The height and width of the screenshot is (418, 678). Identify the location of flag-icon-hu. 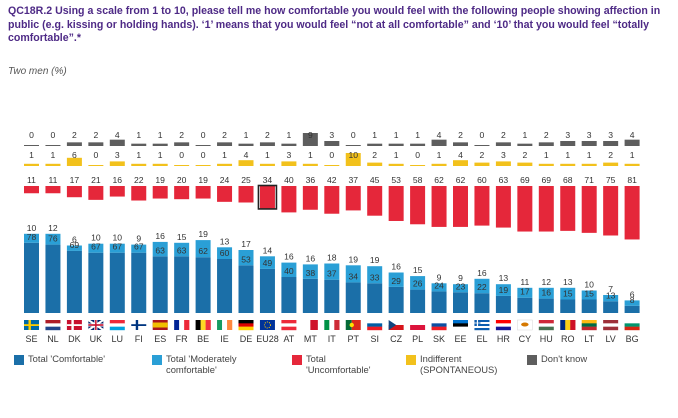
(546, 325).